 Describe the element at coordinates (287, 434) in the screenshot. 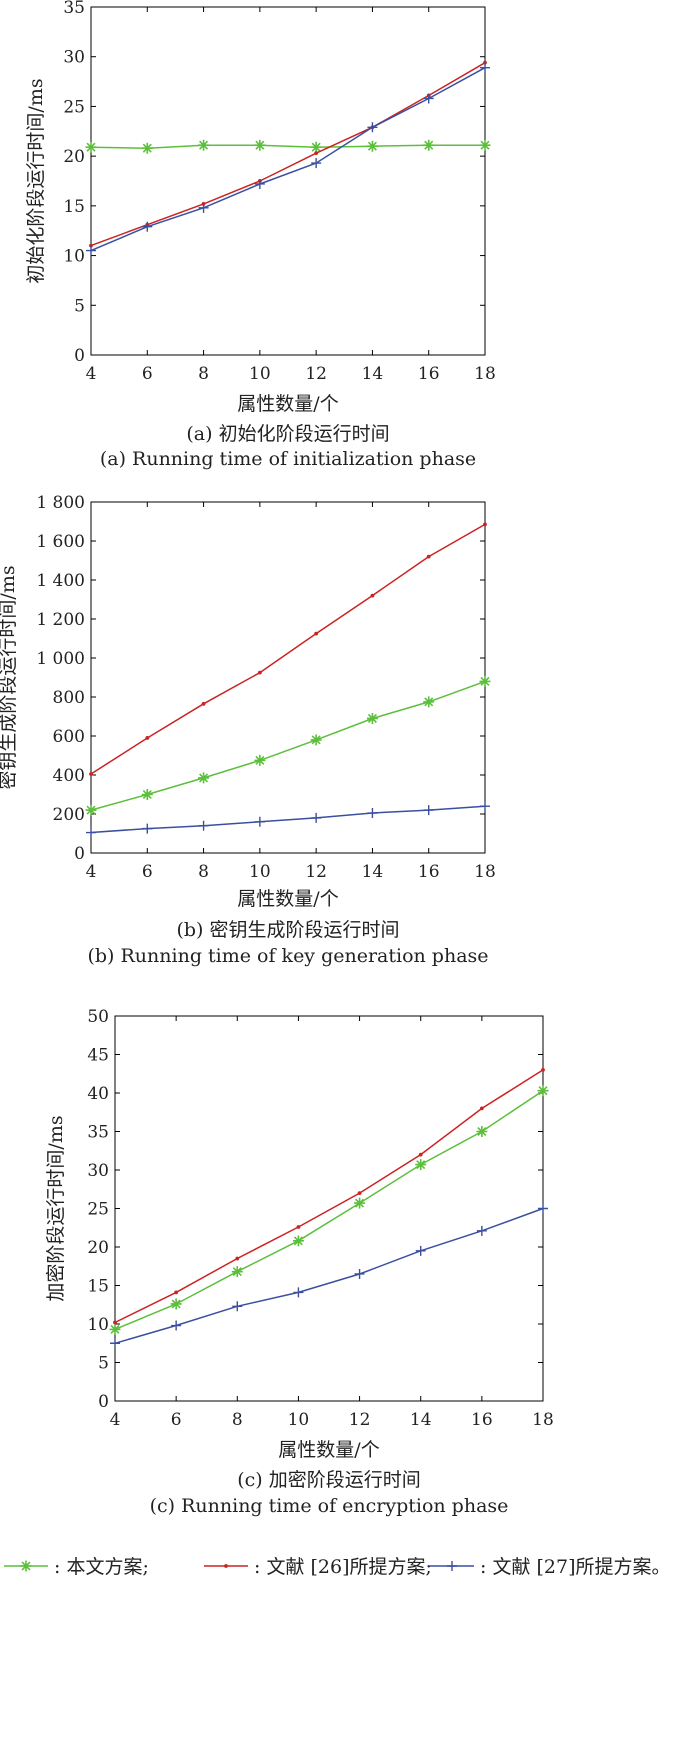

I see `caption-cn: (a) 初始化阶段运行时间` at that location.